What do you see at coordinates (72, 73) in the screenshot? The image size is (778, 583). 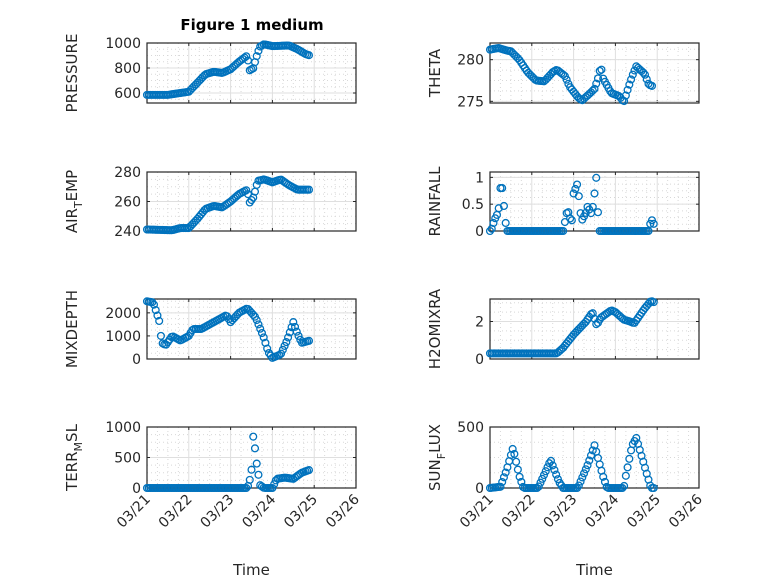 I see `y-axis-label: PRESSURE` at bounding box center [72, 73].